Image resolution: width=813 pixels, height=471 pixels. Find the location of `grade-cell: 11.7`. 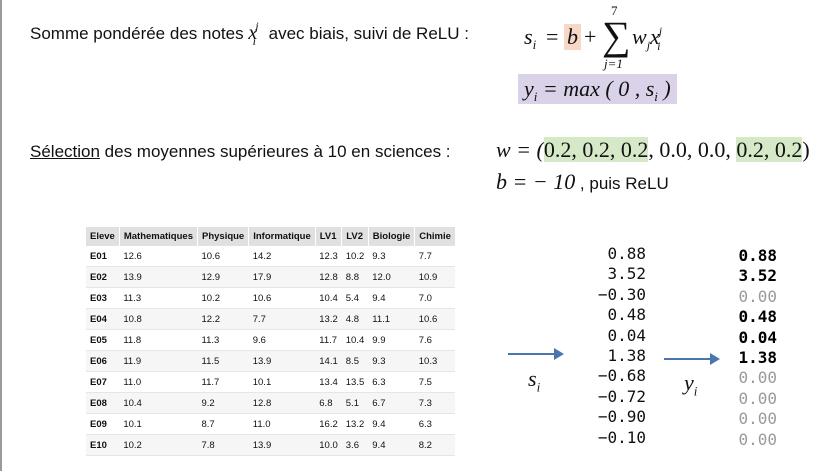

grade-cell: 11.7 is located at coordinates (223, 382).